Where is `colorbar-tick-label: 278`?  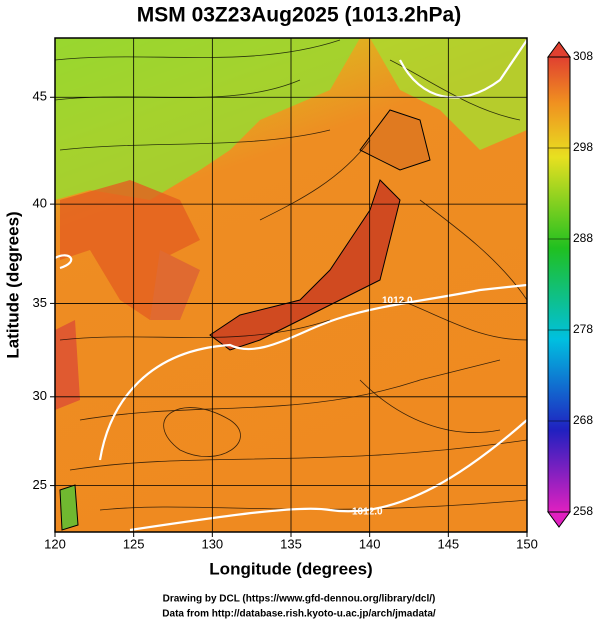
colorbar-tick-label: 278 is located at coordinates (583, 329).